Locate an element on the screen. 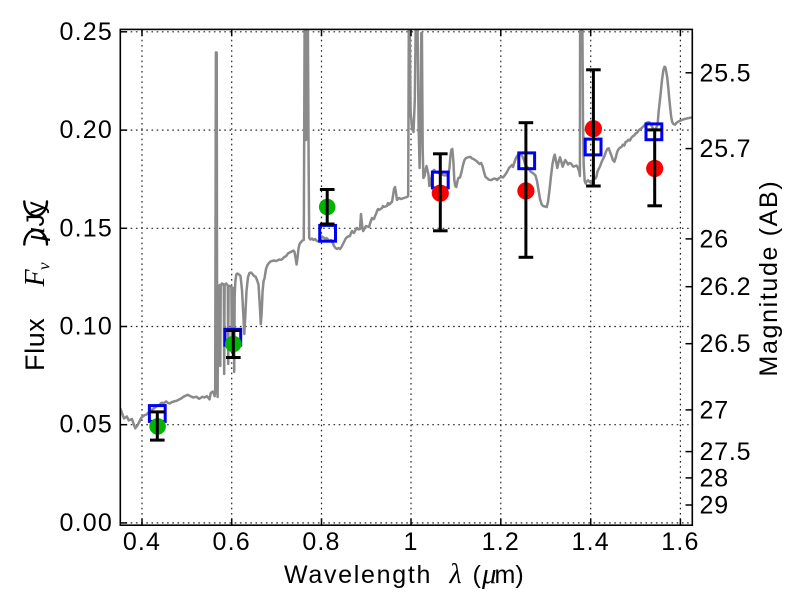 The height and width of the screenshot is (600, 800). svg-text: Flux is located at coordinates (35, 344).